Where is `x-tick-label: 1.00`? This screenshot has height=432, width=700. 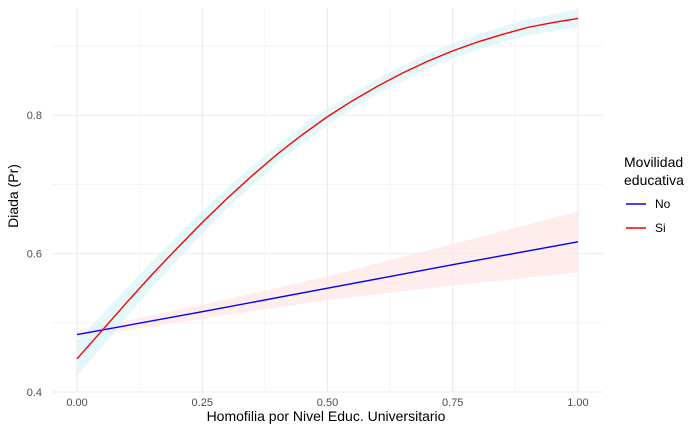
x-tick-label: 1.00 is located at coordinates (577, 403).